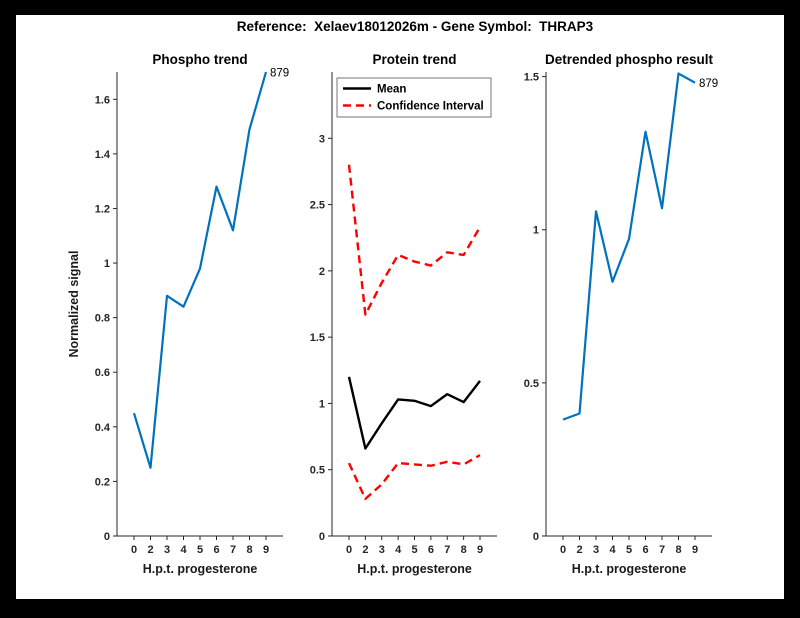 The image size is (800, 618). Describe the element at coordinates (414, 240) in the screenshot. I see `plot2-confidence-interval-upper-line` at that location.